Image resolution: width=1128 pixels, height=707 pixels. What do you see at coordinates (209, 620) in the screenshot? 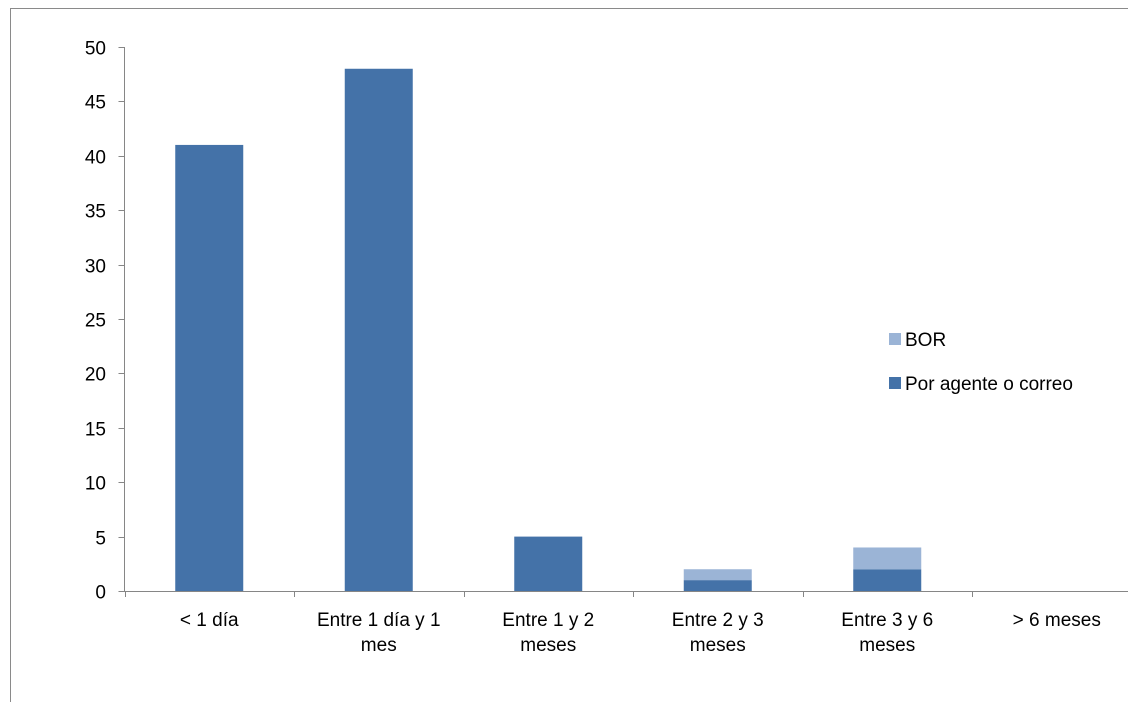
I see `x-tick-label: < 1 día` at bounding box center [209, 620].